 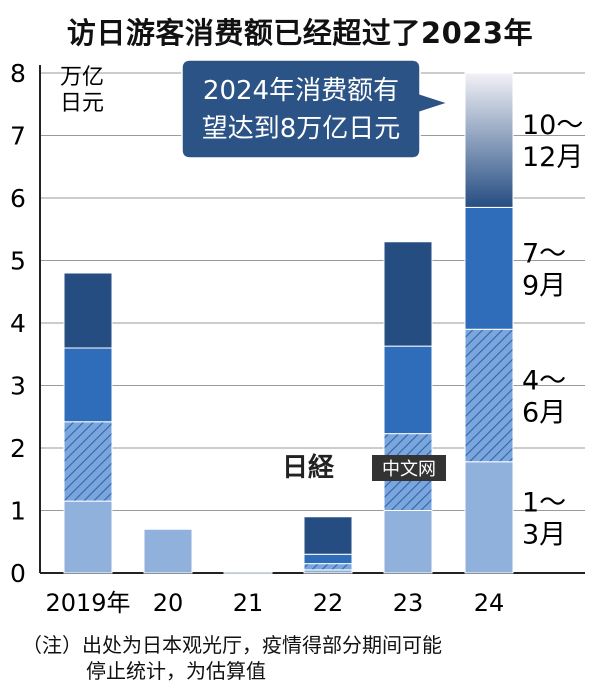 I want to click on series-label: 10～, so click(x=552, y=125).